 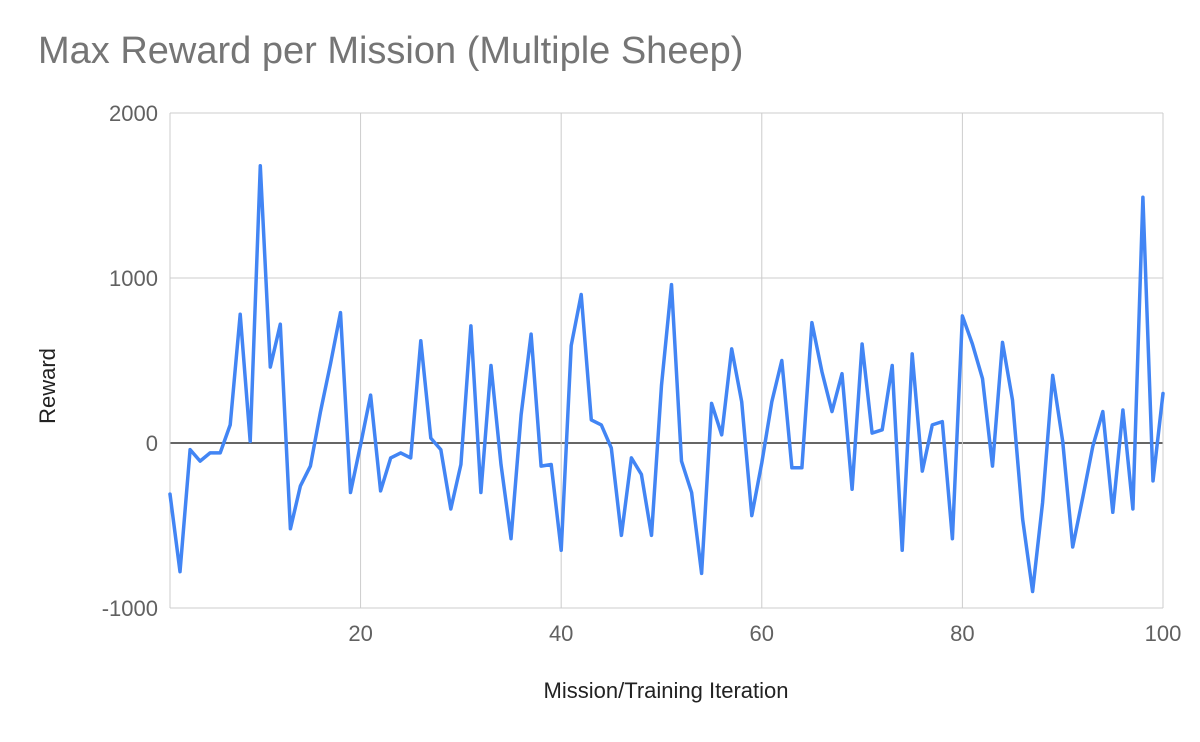 What do you see at coordinates (666, 690) in the screenshot?
I see `x-axis-label: Mission/Training Iteration` at bounding box center [666, 690].